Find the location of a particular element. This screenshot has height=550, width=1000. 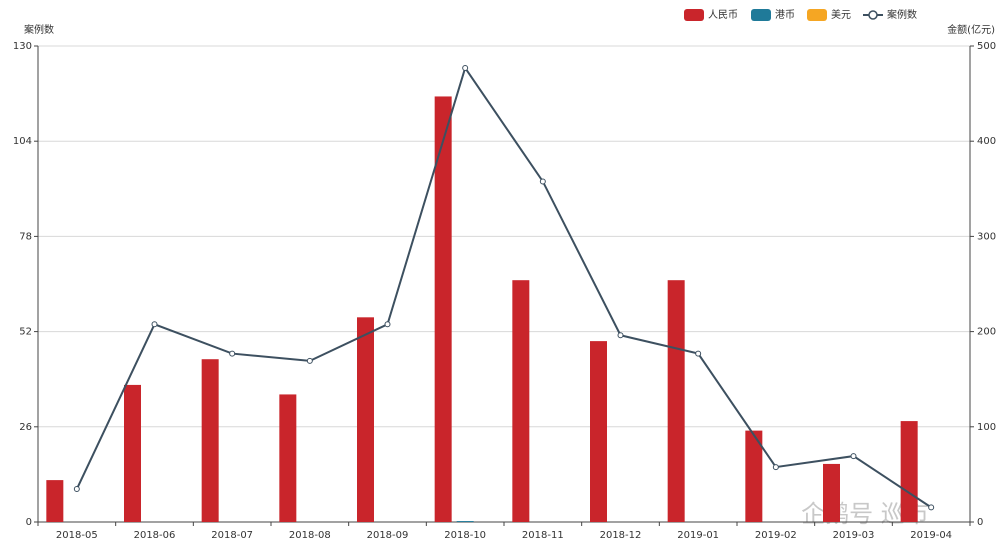

y-tick-label: 52 is located at coordinates (25, 332).